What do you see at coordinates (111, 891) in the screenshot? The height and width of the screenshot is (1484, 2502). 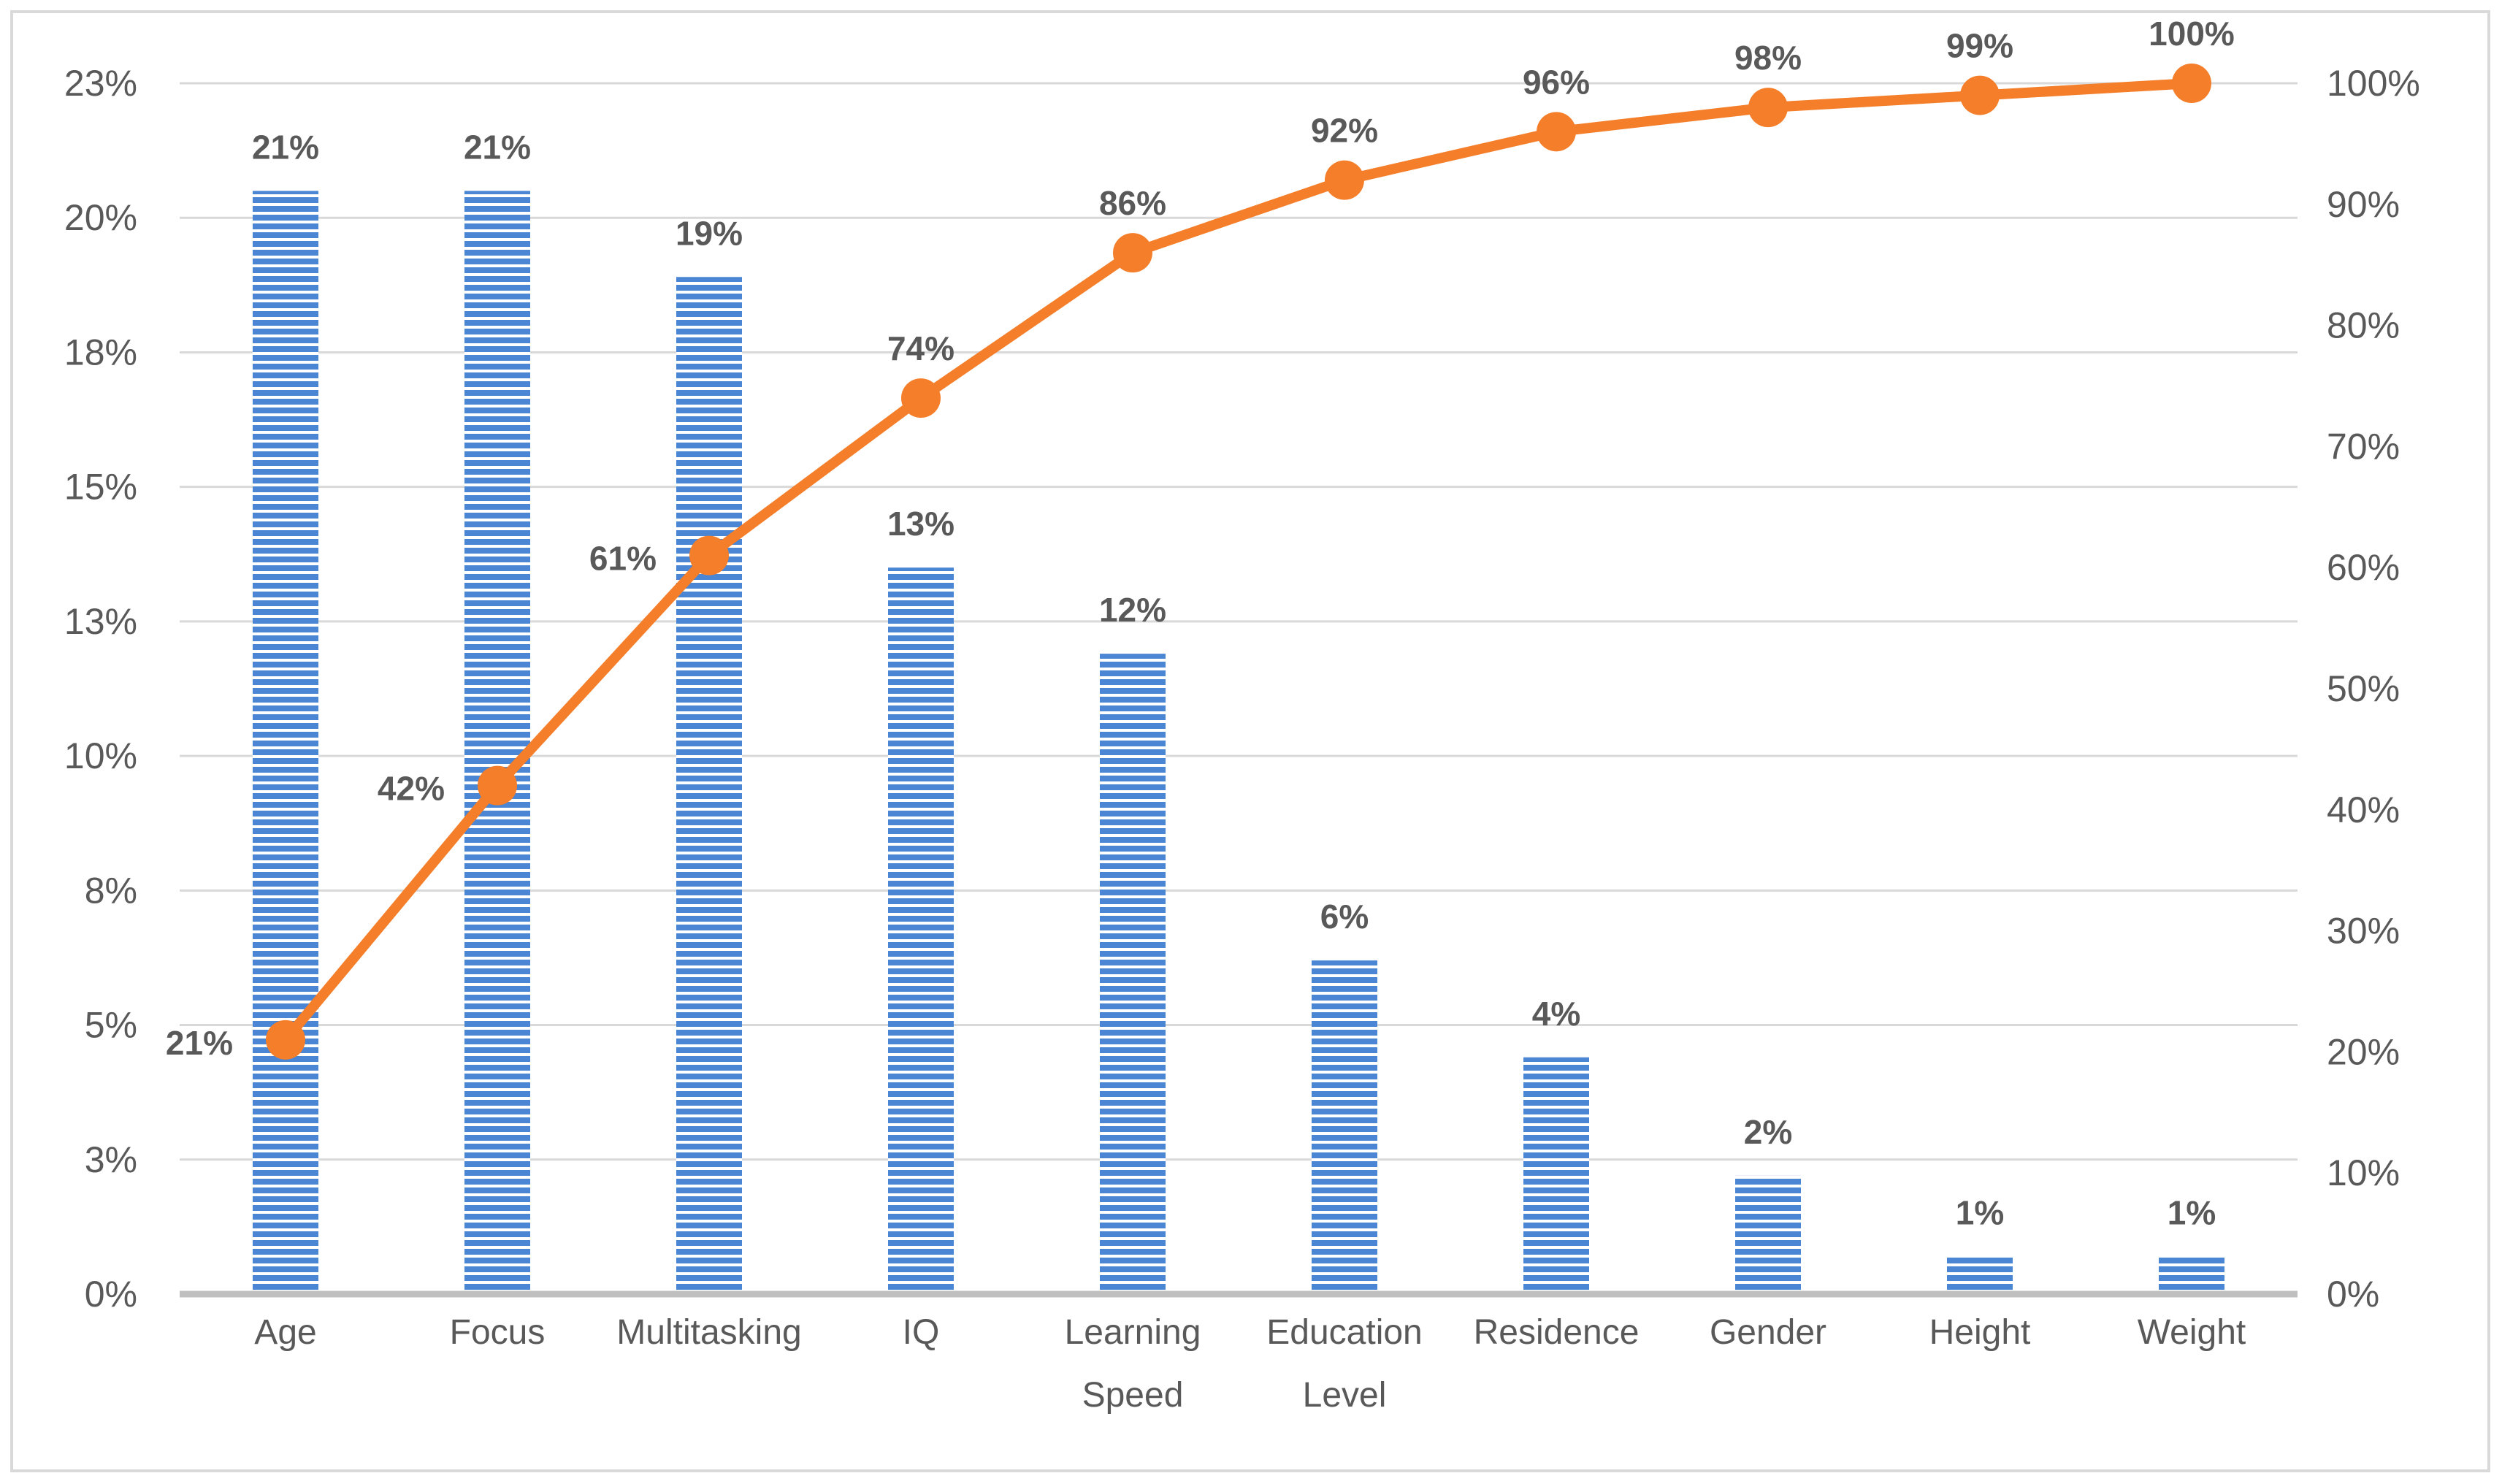 I see `y-left-tick-label: 8%` at bounding box center [111, 891].